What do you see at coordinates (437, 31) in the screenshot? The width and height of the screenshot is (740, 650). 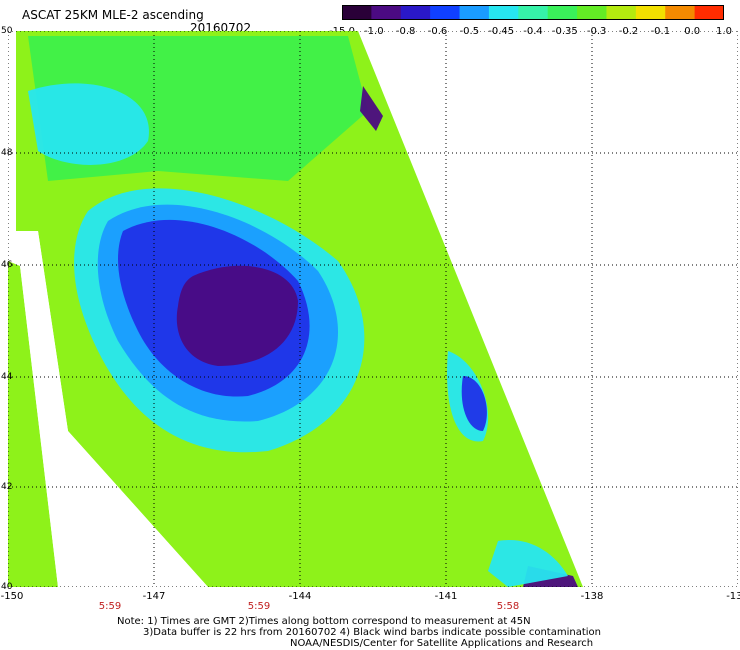 I see `colorbar-tick-label: -0.6` at bounding box center [437, 31].